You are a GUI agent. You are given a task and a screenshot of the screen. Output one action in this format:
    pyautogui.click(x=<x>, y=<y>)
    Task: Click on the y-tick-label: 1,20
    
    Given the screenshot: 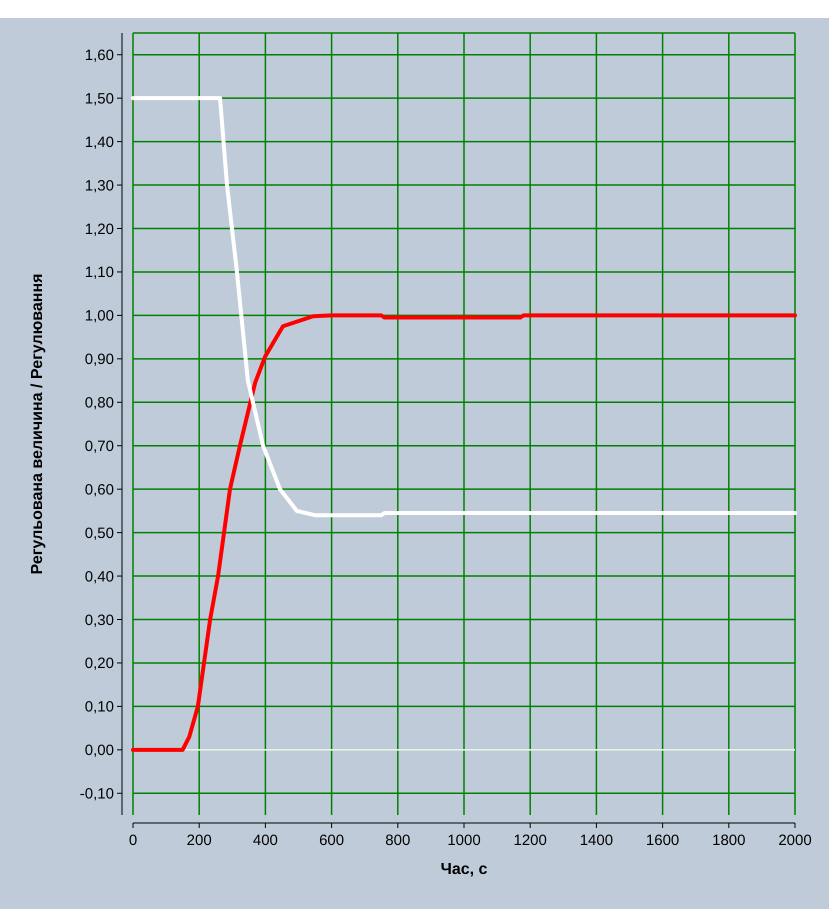 What is the action you would take?
    pyautogui.click(x=99, y=229)
    